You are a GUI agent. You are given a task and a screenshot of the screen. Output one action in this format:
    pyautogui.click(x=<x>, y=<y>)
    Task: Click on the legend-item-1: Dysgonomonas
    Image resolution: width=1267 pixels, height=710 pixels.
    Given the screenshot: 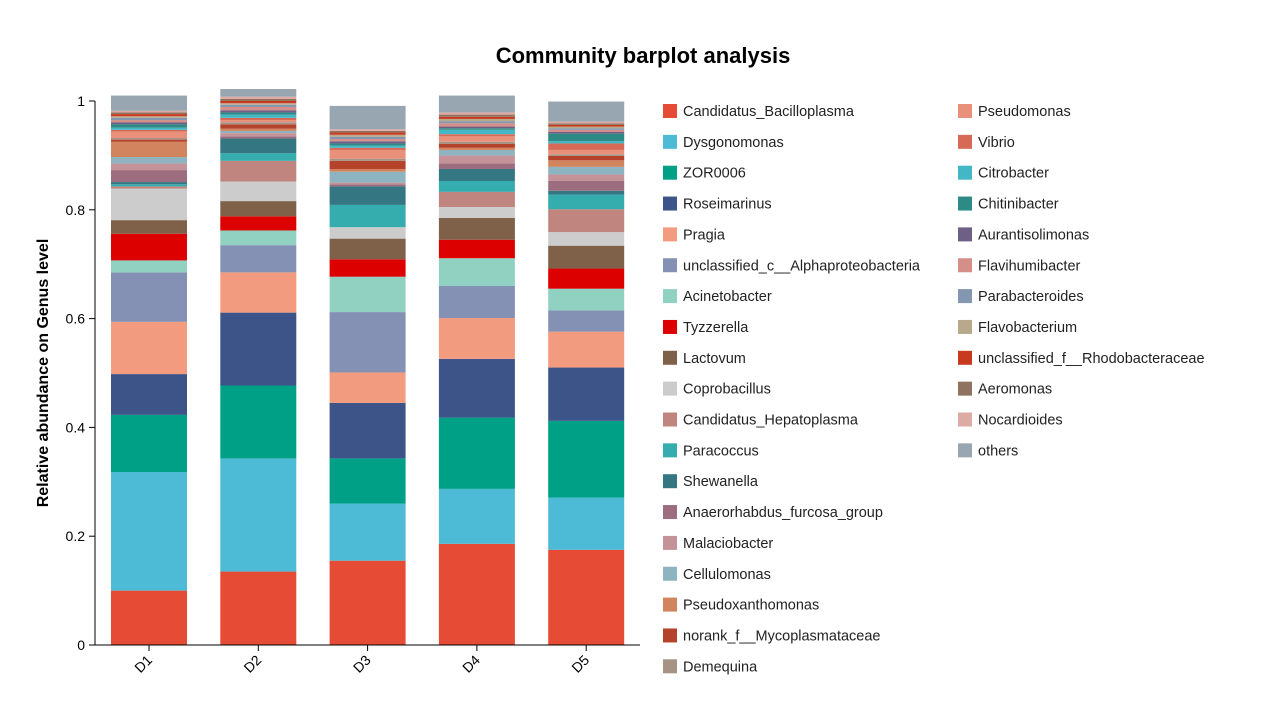 What is the action you would take?
    pyautogui.click(x=723, y=142)
    